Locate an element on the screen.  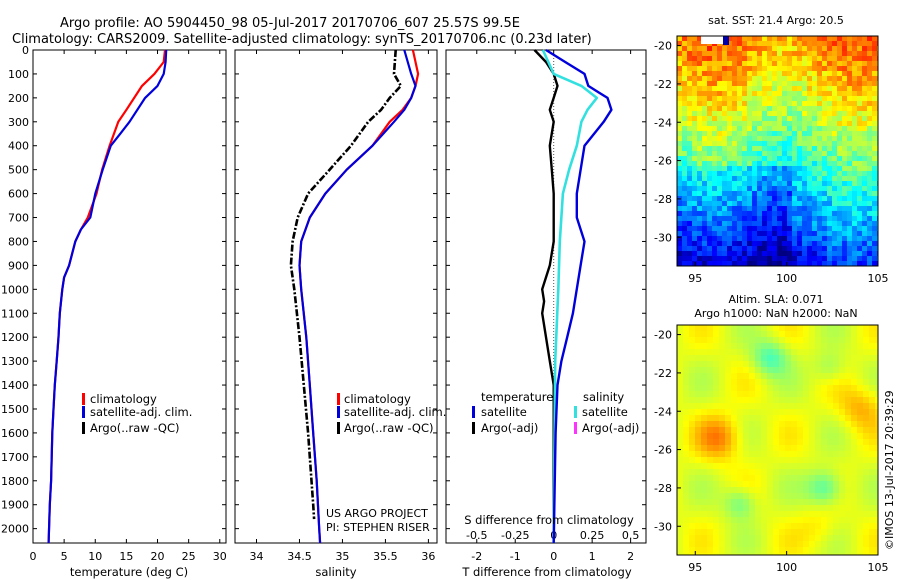
map-y-tick-label: -24 is located at coordinates (663, 411).